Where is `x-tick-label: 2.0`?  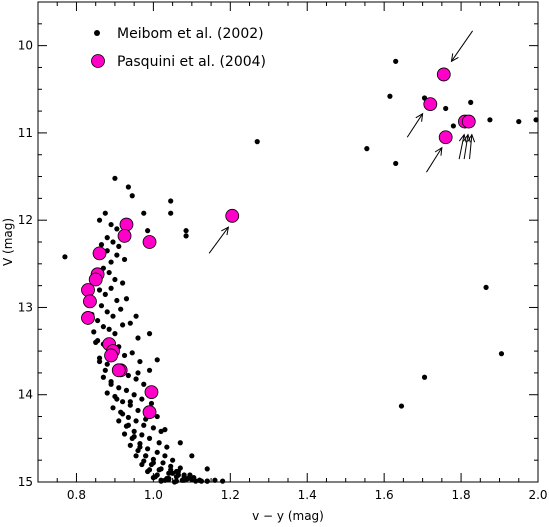 x-tick-label: 2.0 is located at coordinates (537, 495).